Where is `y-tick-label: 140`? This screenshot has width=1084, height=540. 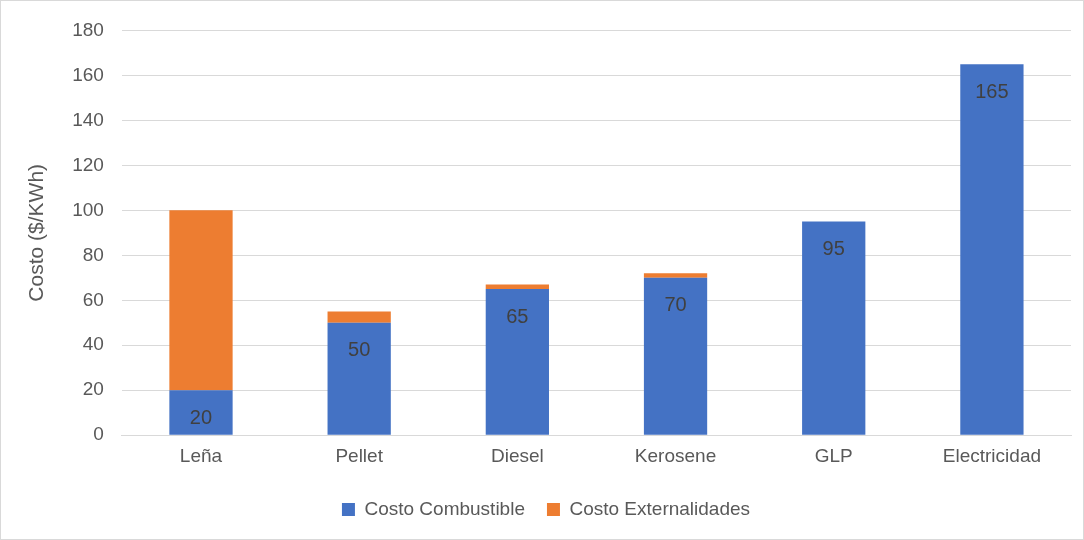
y-tick-label: 140 is located at coordinates (88, 119).